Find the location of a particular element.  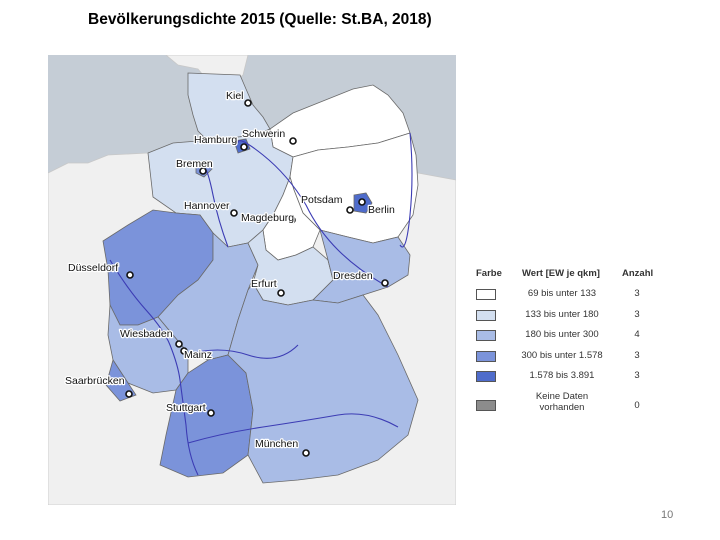

state-bayern is located at coordinates (323, 383).